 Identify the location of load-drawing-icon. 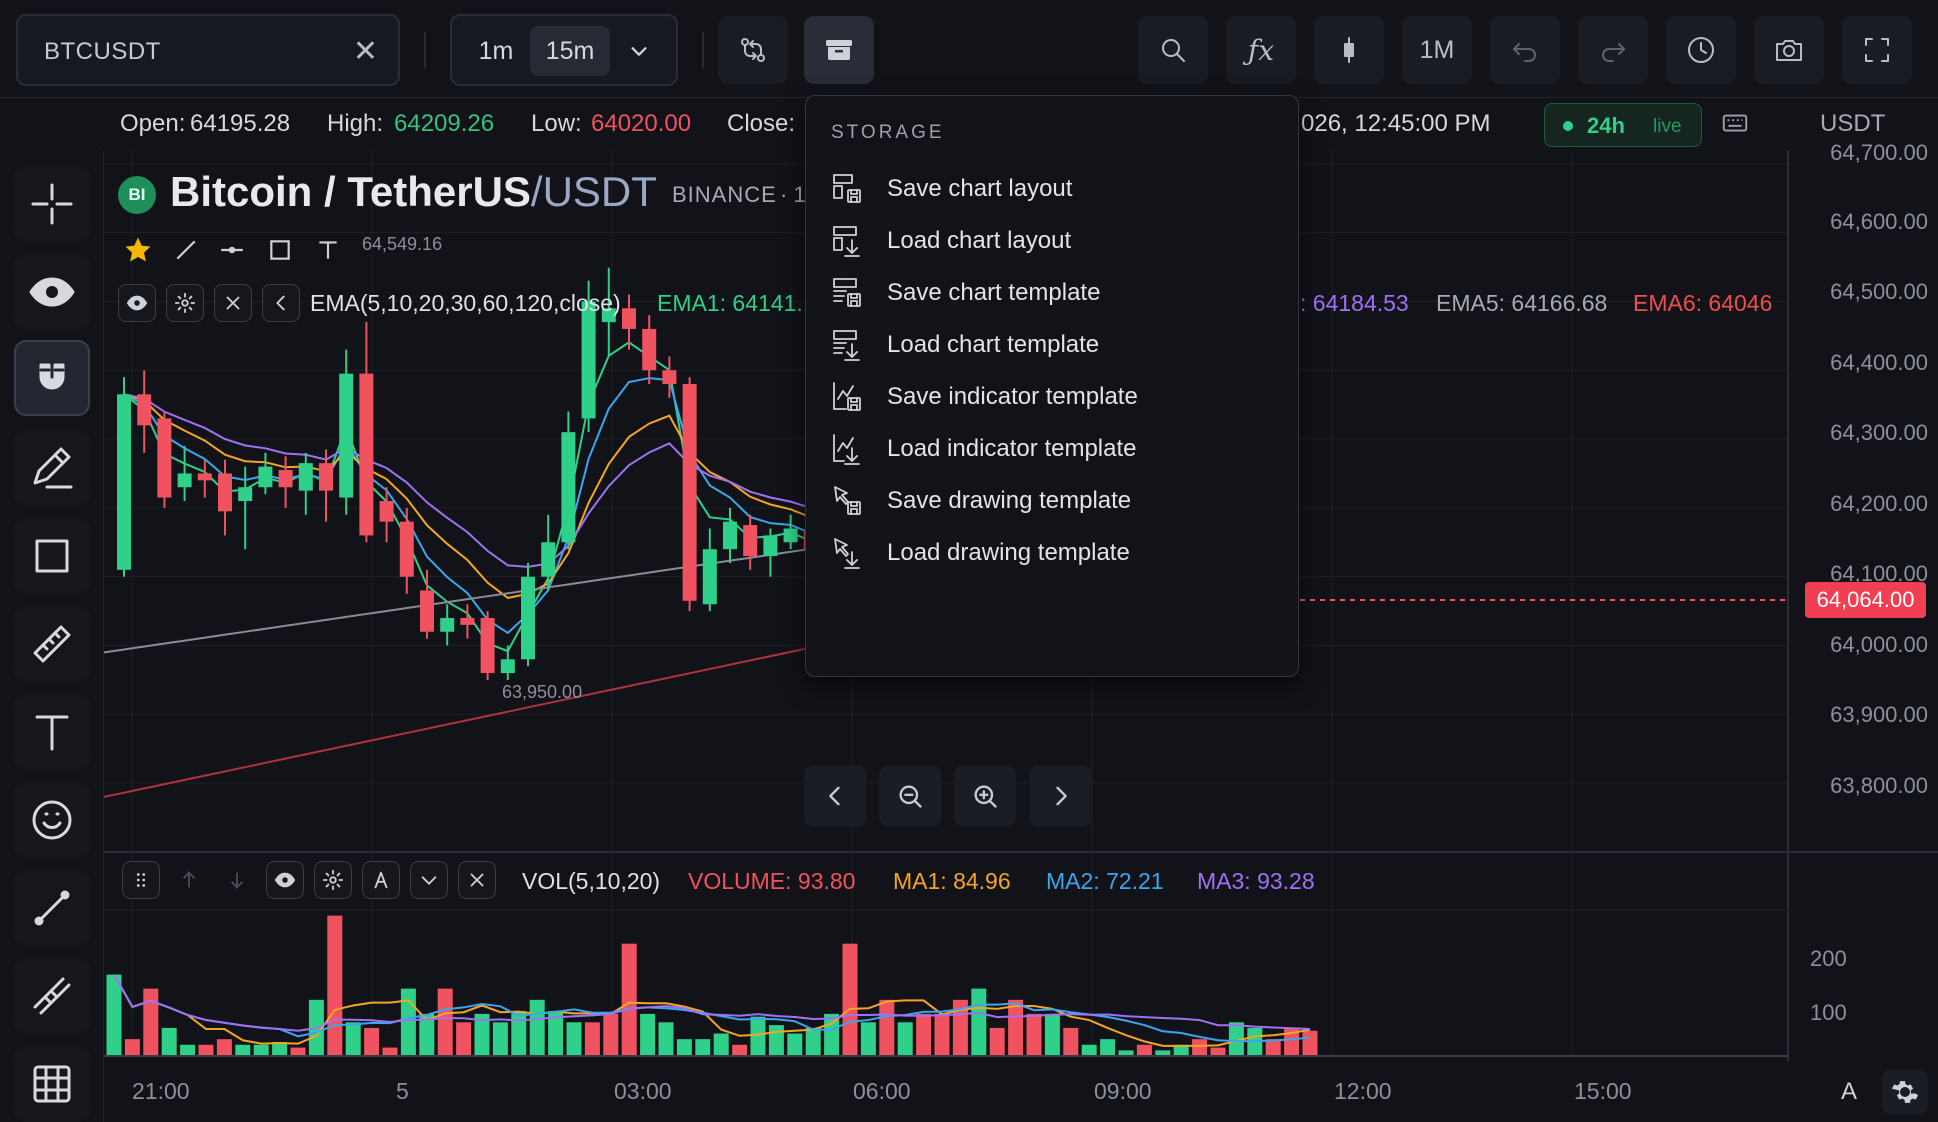
(847, 553).